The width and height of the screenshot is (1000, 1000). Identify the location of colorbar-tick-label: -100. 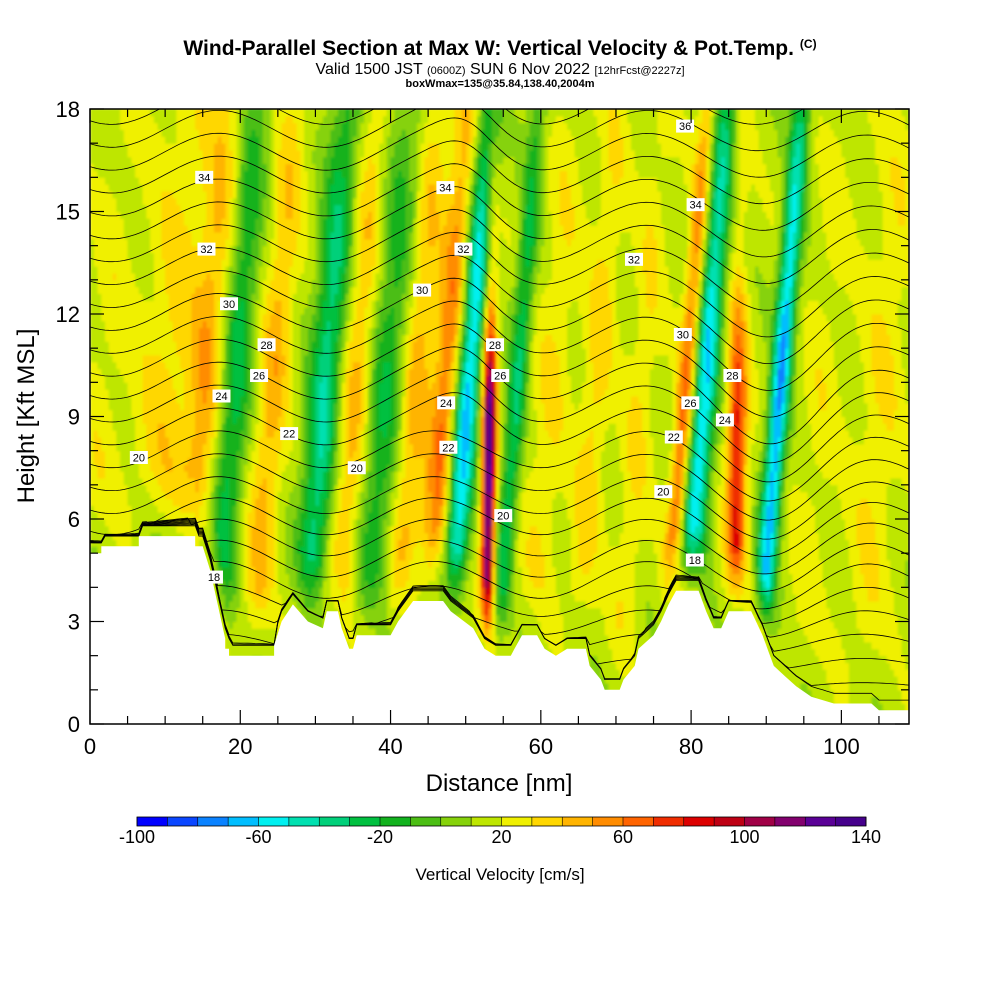
(137, 837).